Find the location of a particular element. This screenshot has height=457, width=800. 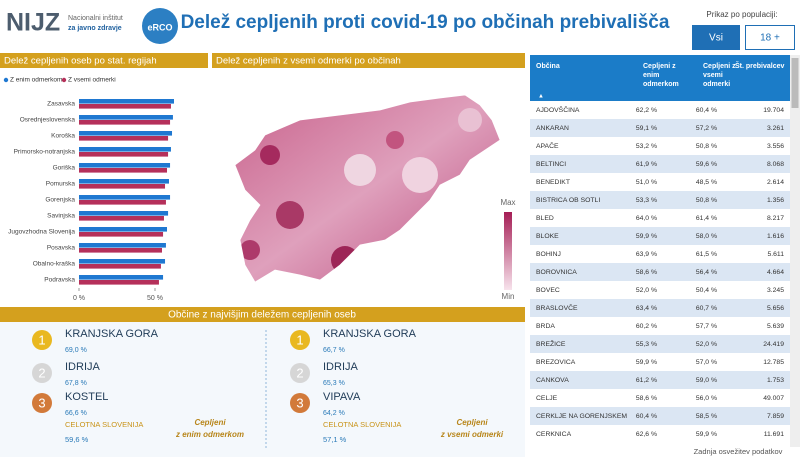

badge: eRCO is located at coordinates (159, 27).